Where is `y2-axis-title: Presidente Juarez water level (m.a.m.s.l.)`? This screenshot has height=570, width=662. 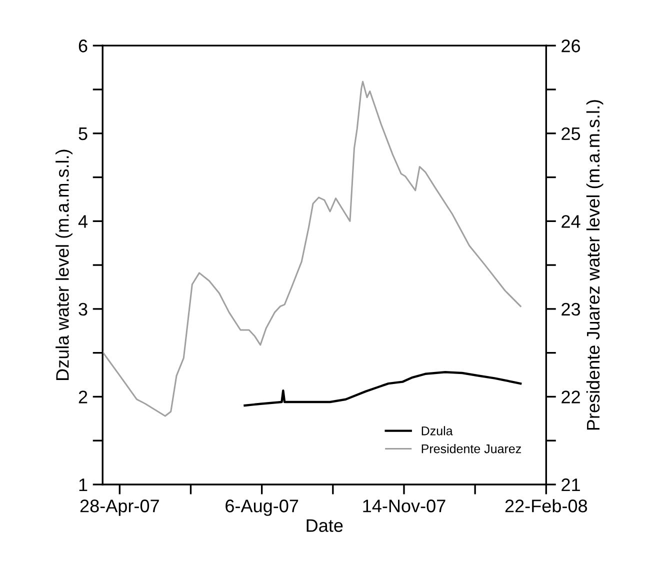
y2-axis-title: Presidente Juarez water level (m.a.m.s.l.) is located at coordinates (595, 265).